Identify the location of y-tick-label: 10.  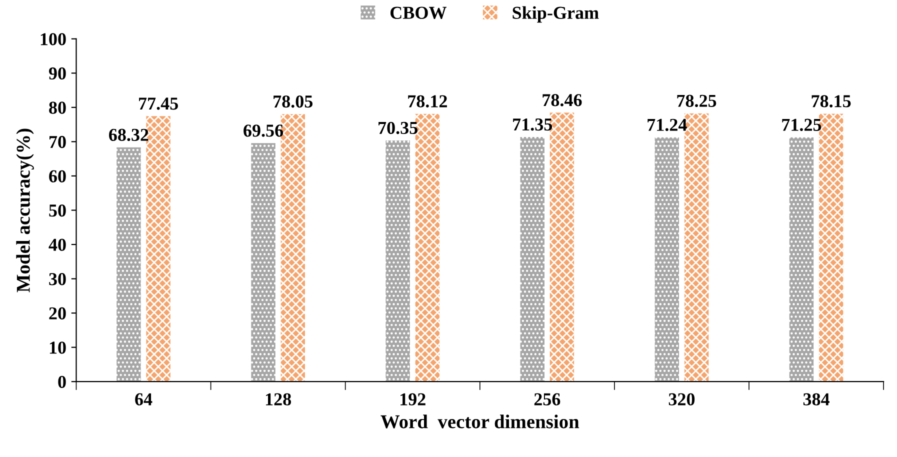
(58, 348).